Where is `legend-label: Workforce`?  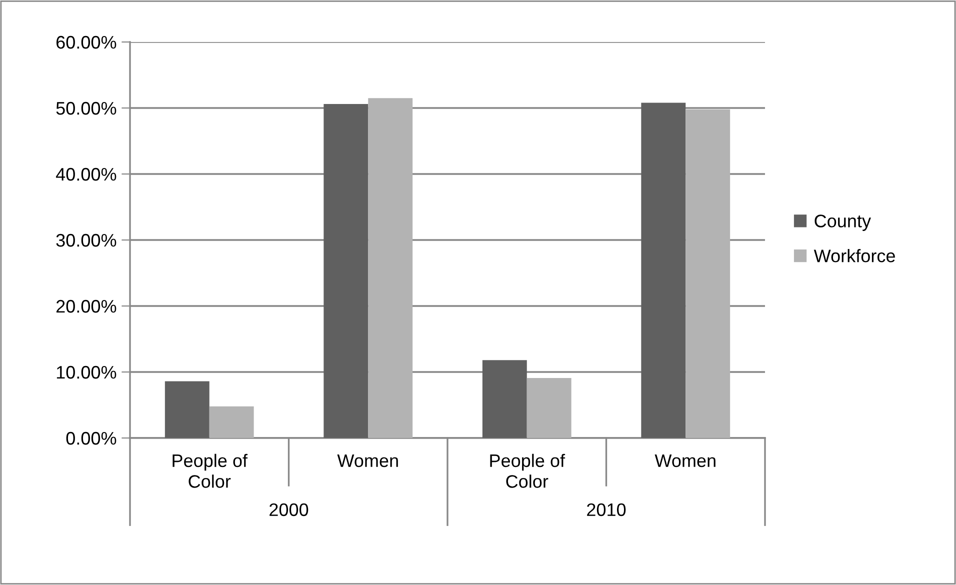 legend-label: Workforce is located at coordinates (854, 255).